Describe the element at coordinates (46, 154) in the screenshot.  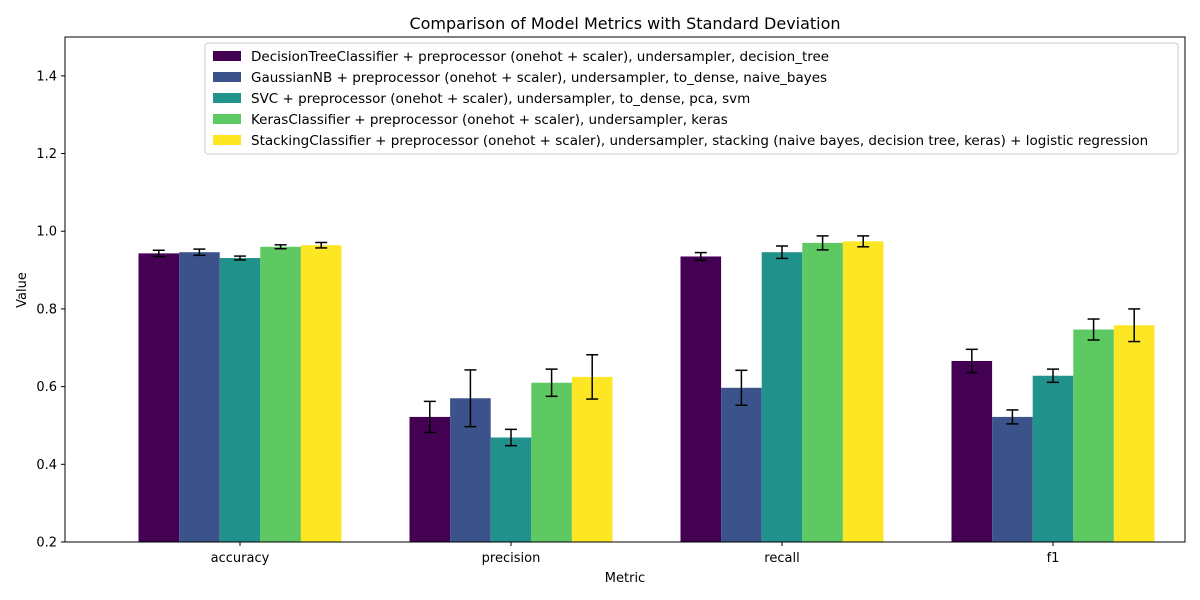
I see `y-tick-label: 1.2` at that location.